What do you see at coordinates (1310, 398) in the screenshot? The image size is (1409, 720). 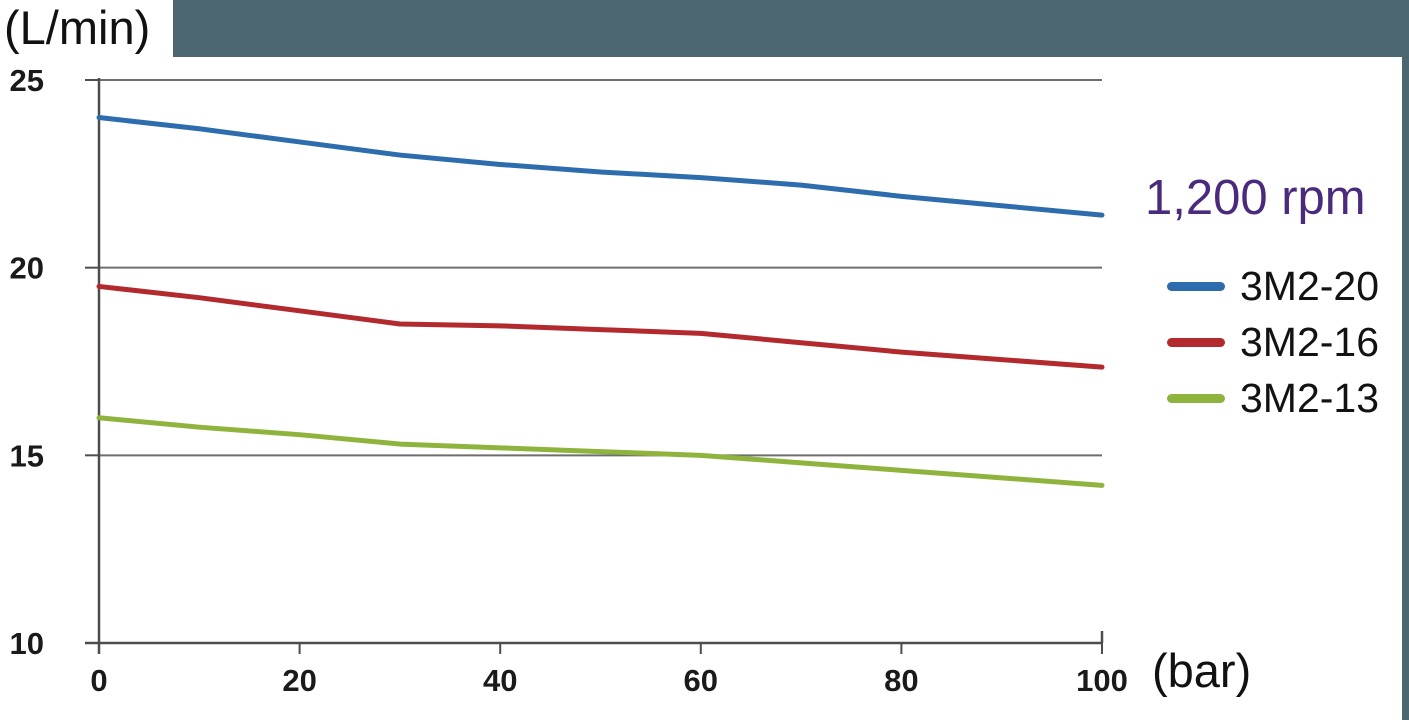 I see `legend-label: 3M2-13` at bounding box center [1310, 398].